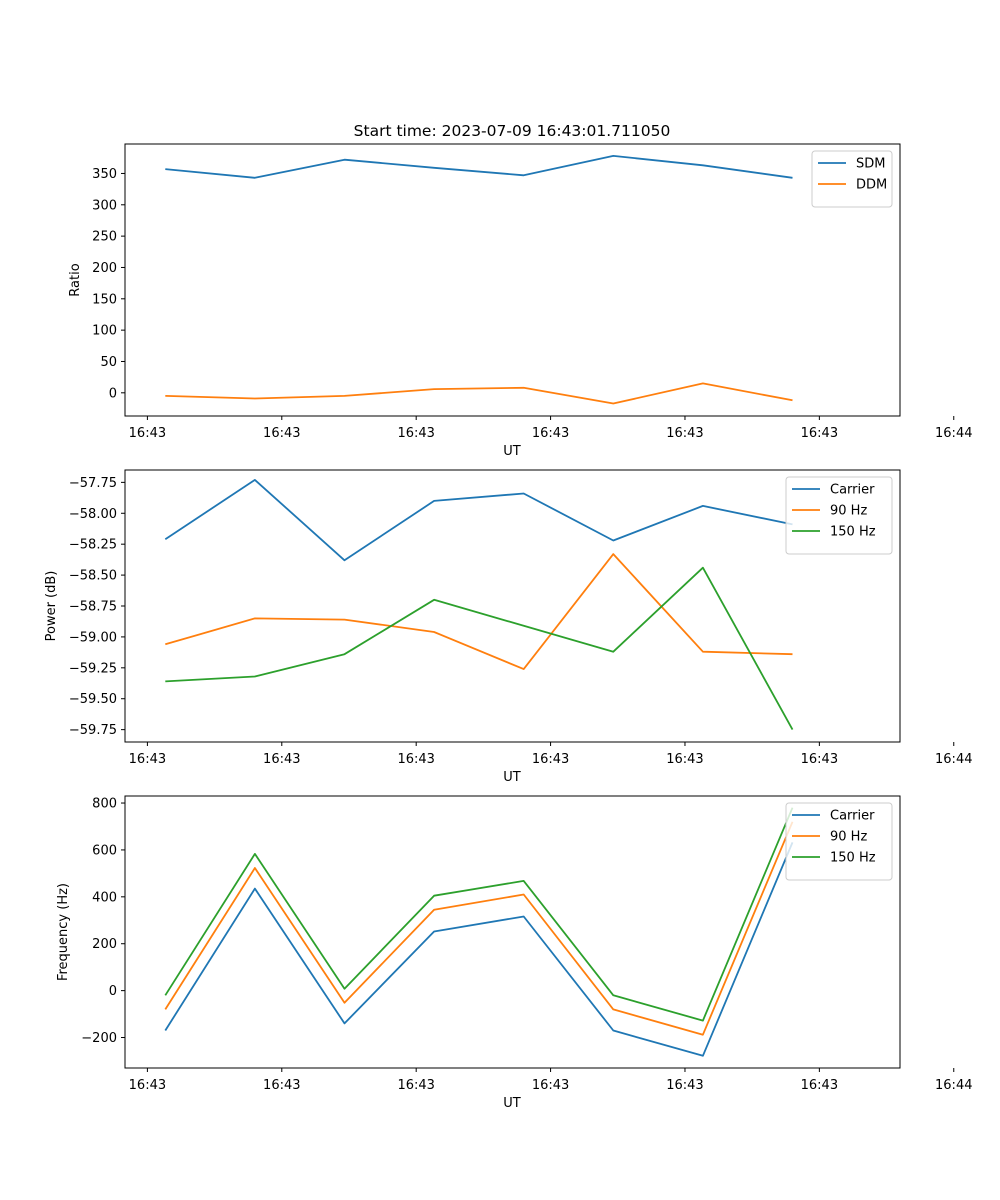  What do you see at coordinates (93, 730) in the screenshot?
I see `y-tick-label: −59.75` at bounding box center [93, 730].